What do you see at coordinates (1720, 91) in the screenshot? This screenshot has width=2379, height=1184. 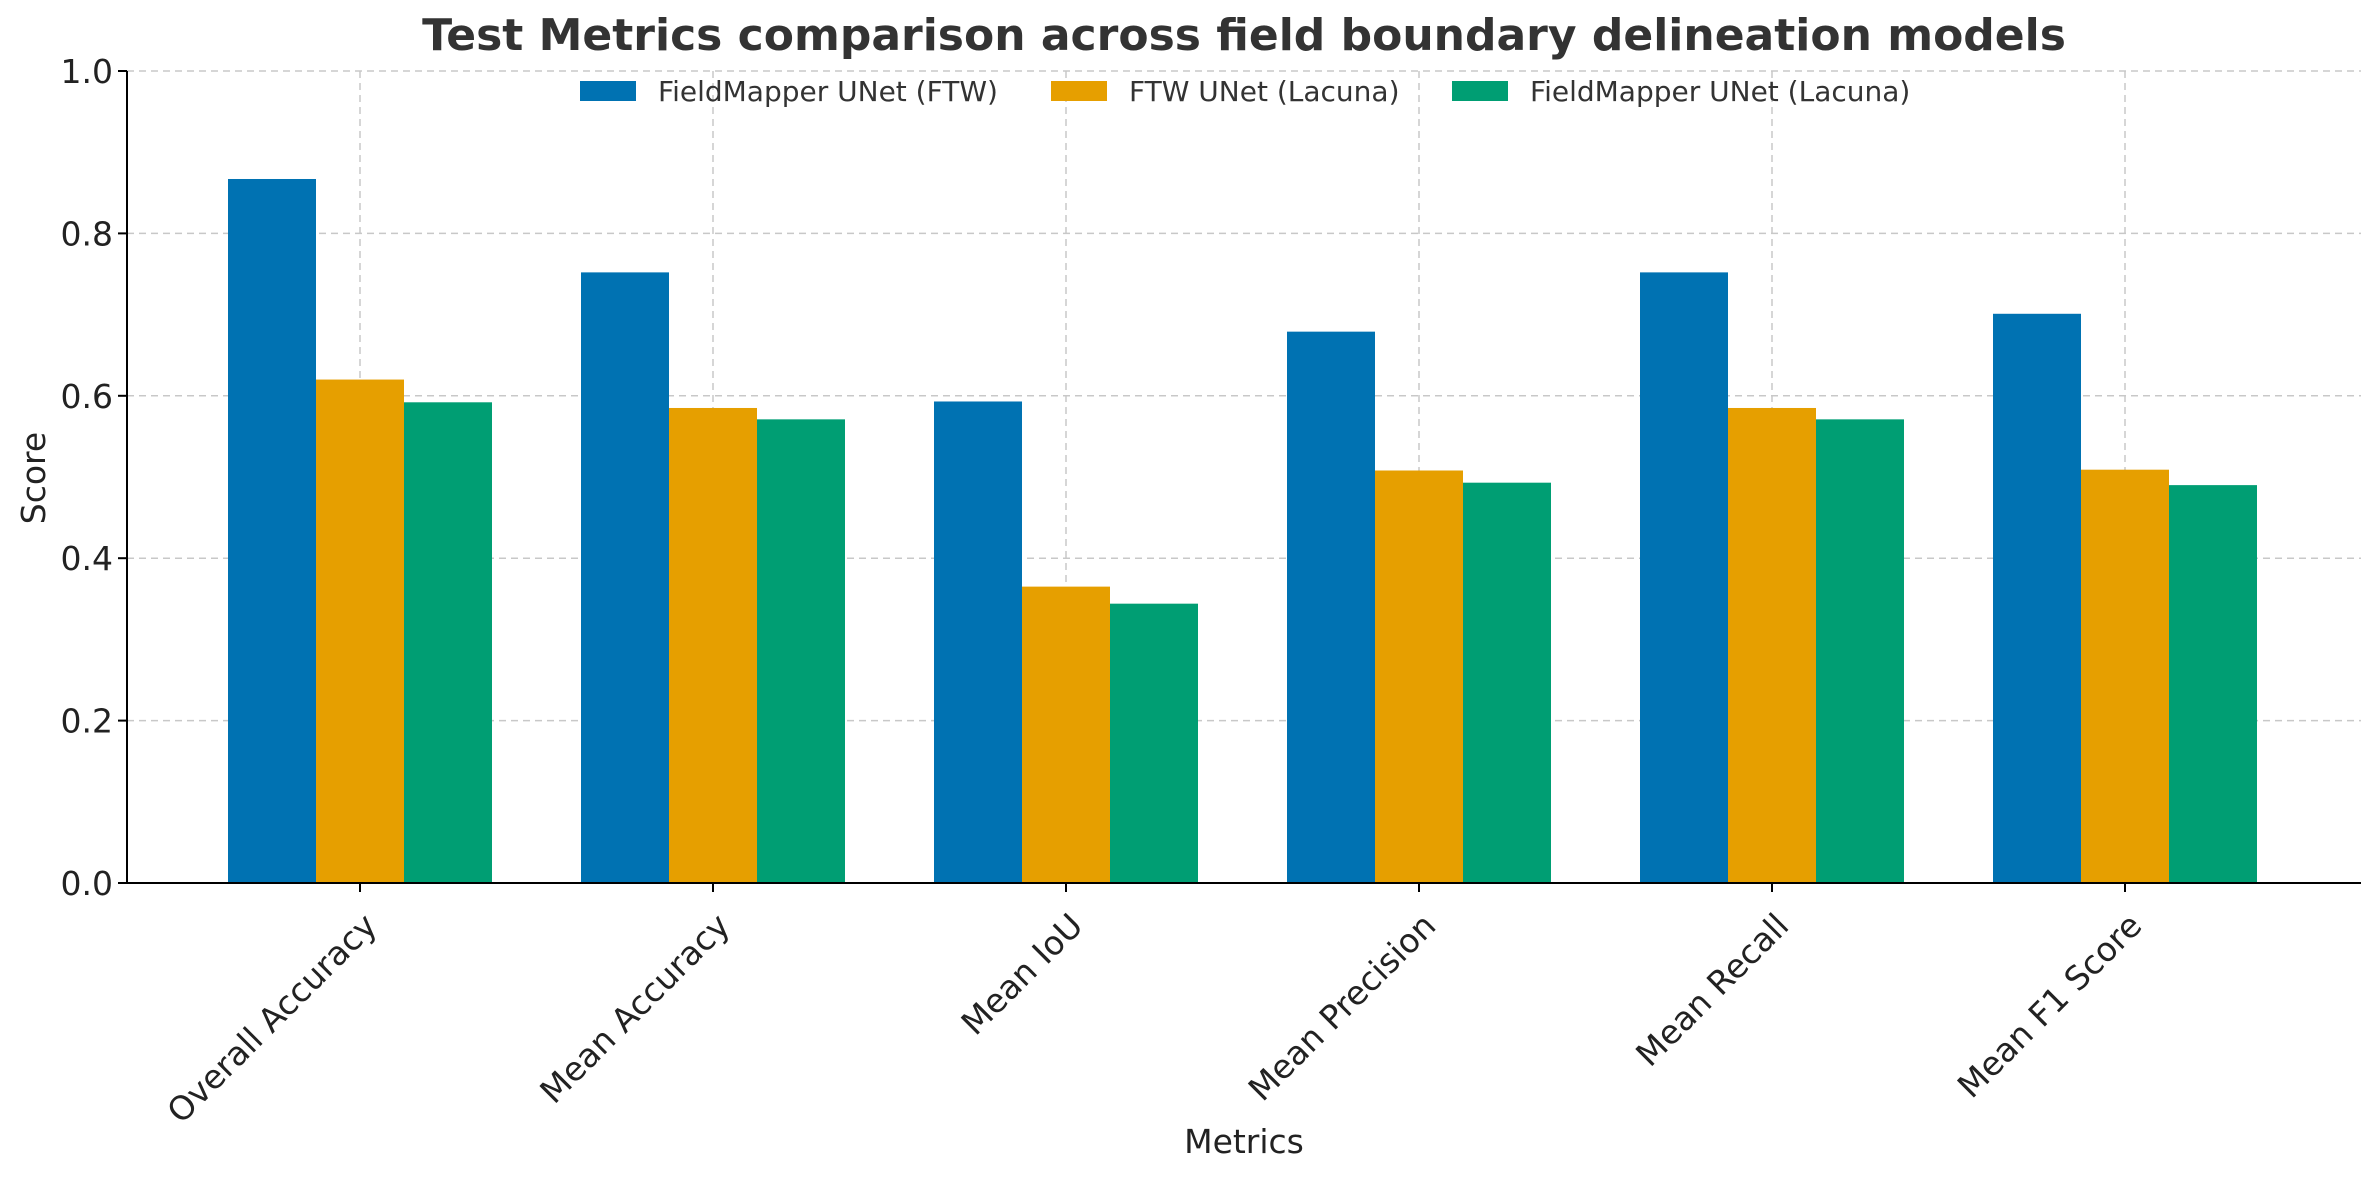 I see `legend-label: FieldMapper UNet (Lacuna)` at bounding box center [1720, 91].